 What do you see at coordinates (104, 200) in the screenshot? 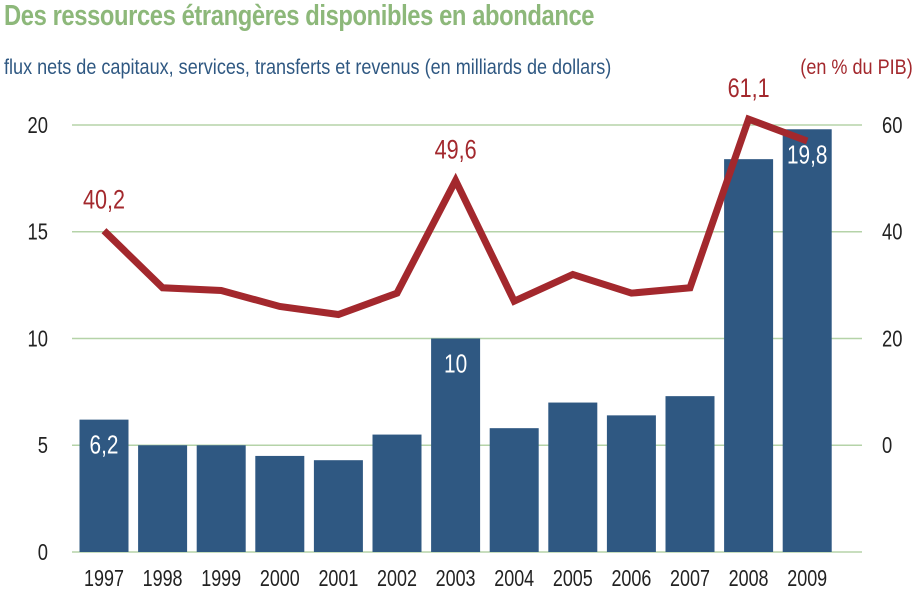
I see `line-data-label: 40,2` at bounding box center [104, 200].